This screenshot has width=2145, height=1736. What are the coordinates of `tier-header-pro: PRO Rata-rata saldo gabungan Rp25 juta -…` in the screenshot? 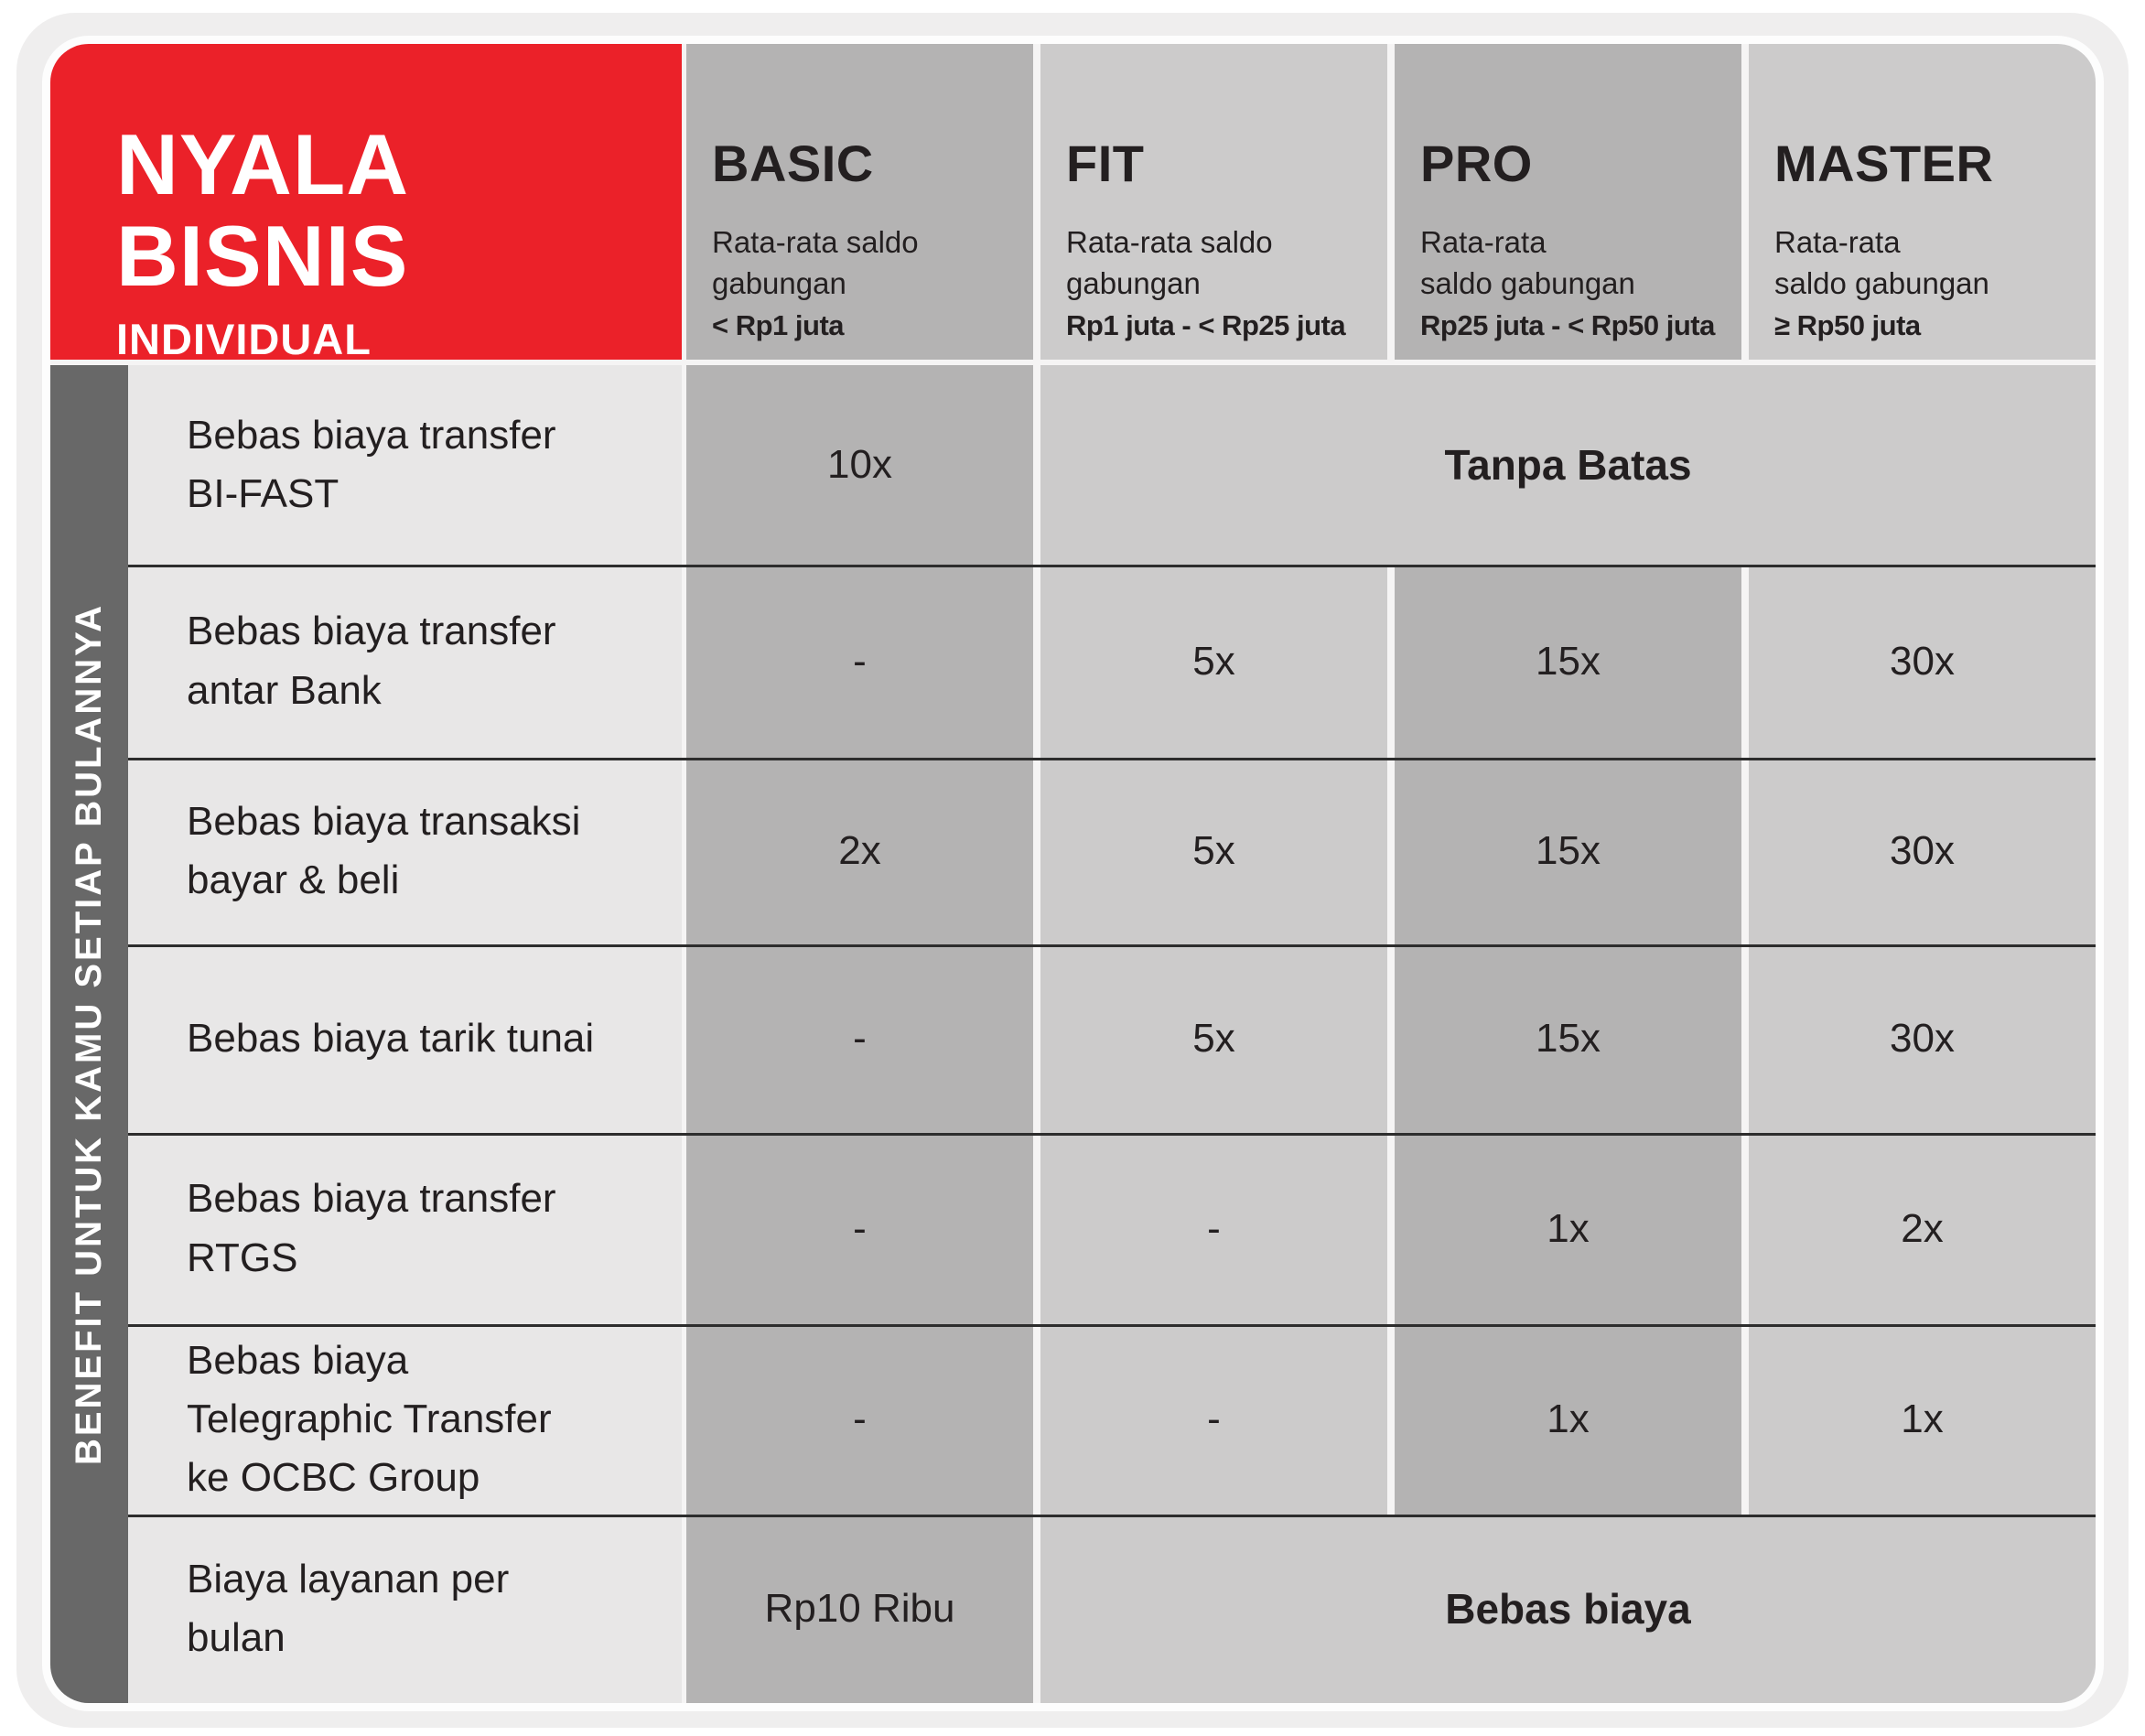 It's located at (1568, 202).